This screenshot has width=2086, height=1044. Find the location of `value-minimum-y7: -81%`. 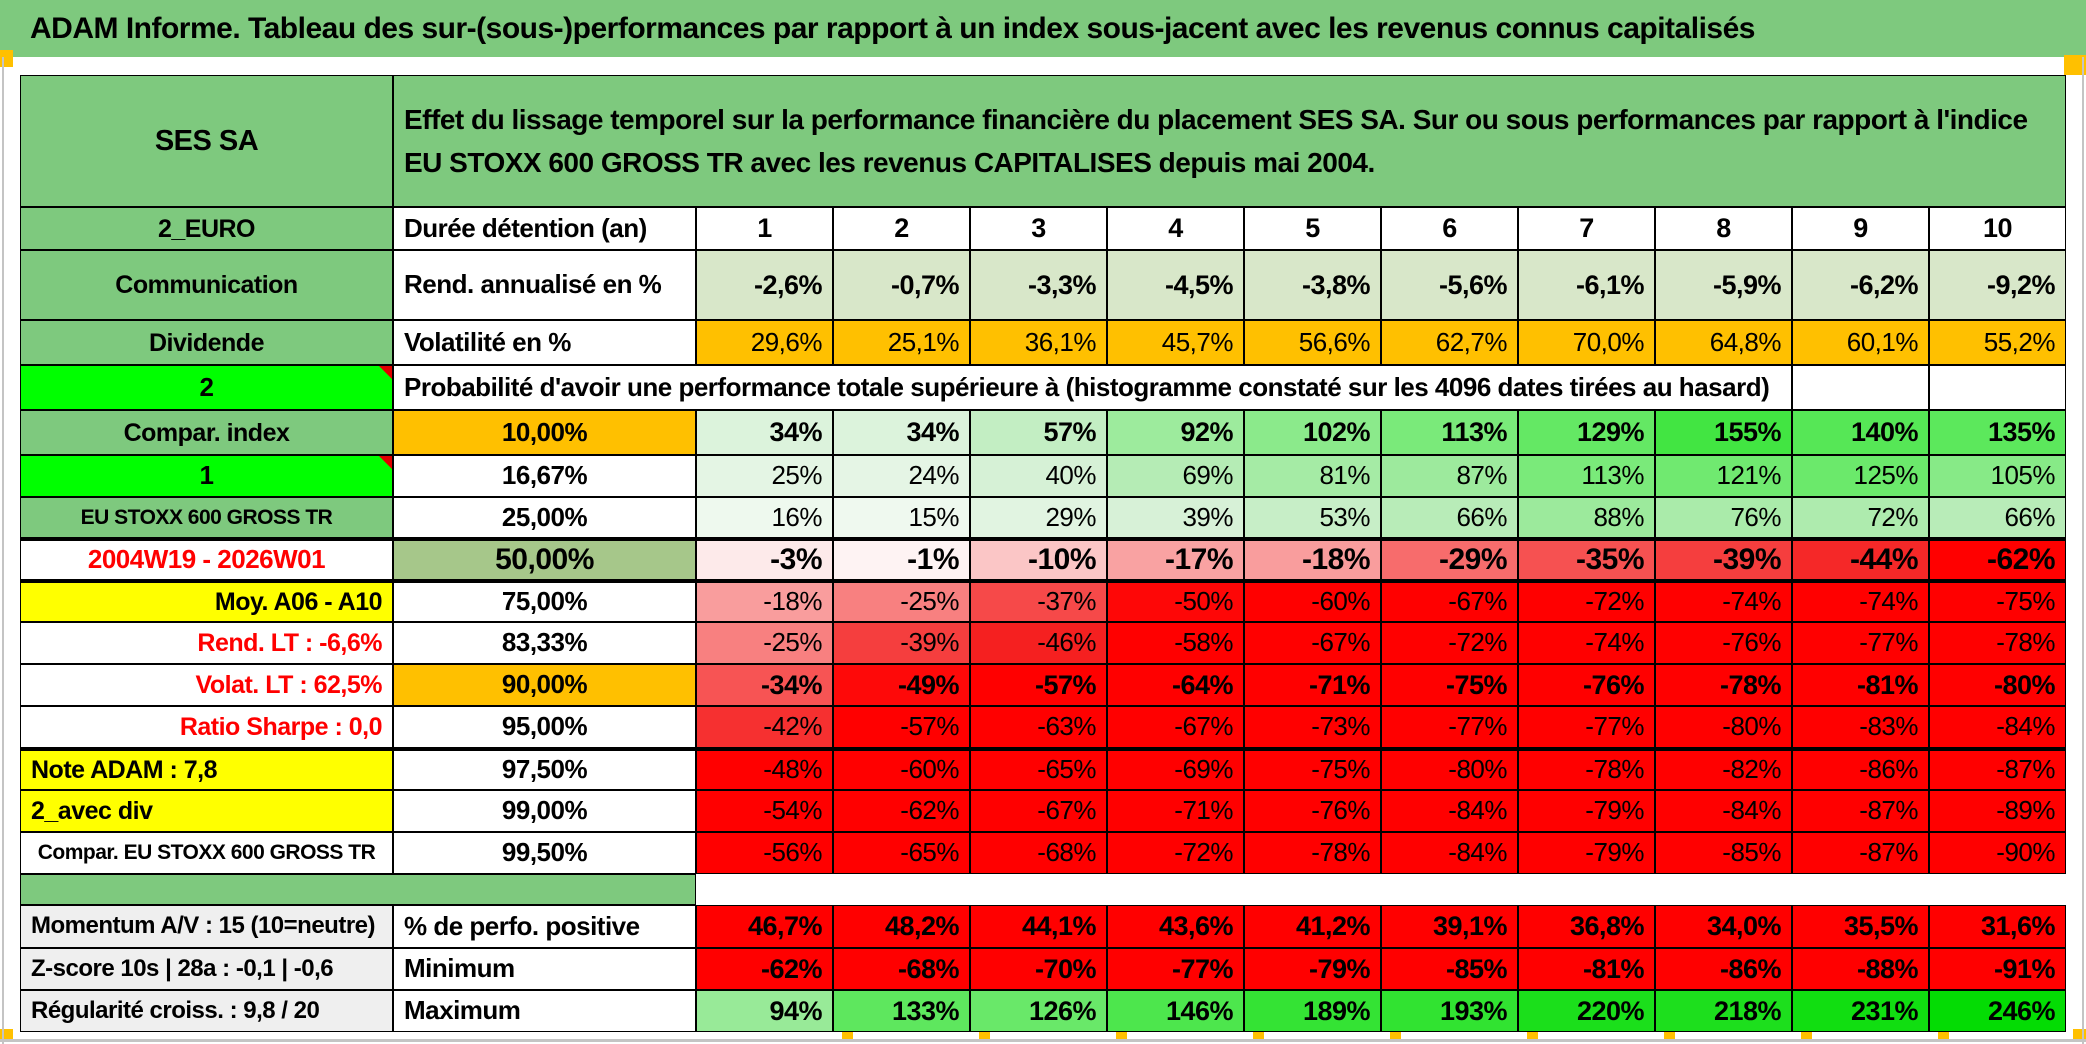

value-minimum-y7: -81% is located at coordinates (1586, 969).